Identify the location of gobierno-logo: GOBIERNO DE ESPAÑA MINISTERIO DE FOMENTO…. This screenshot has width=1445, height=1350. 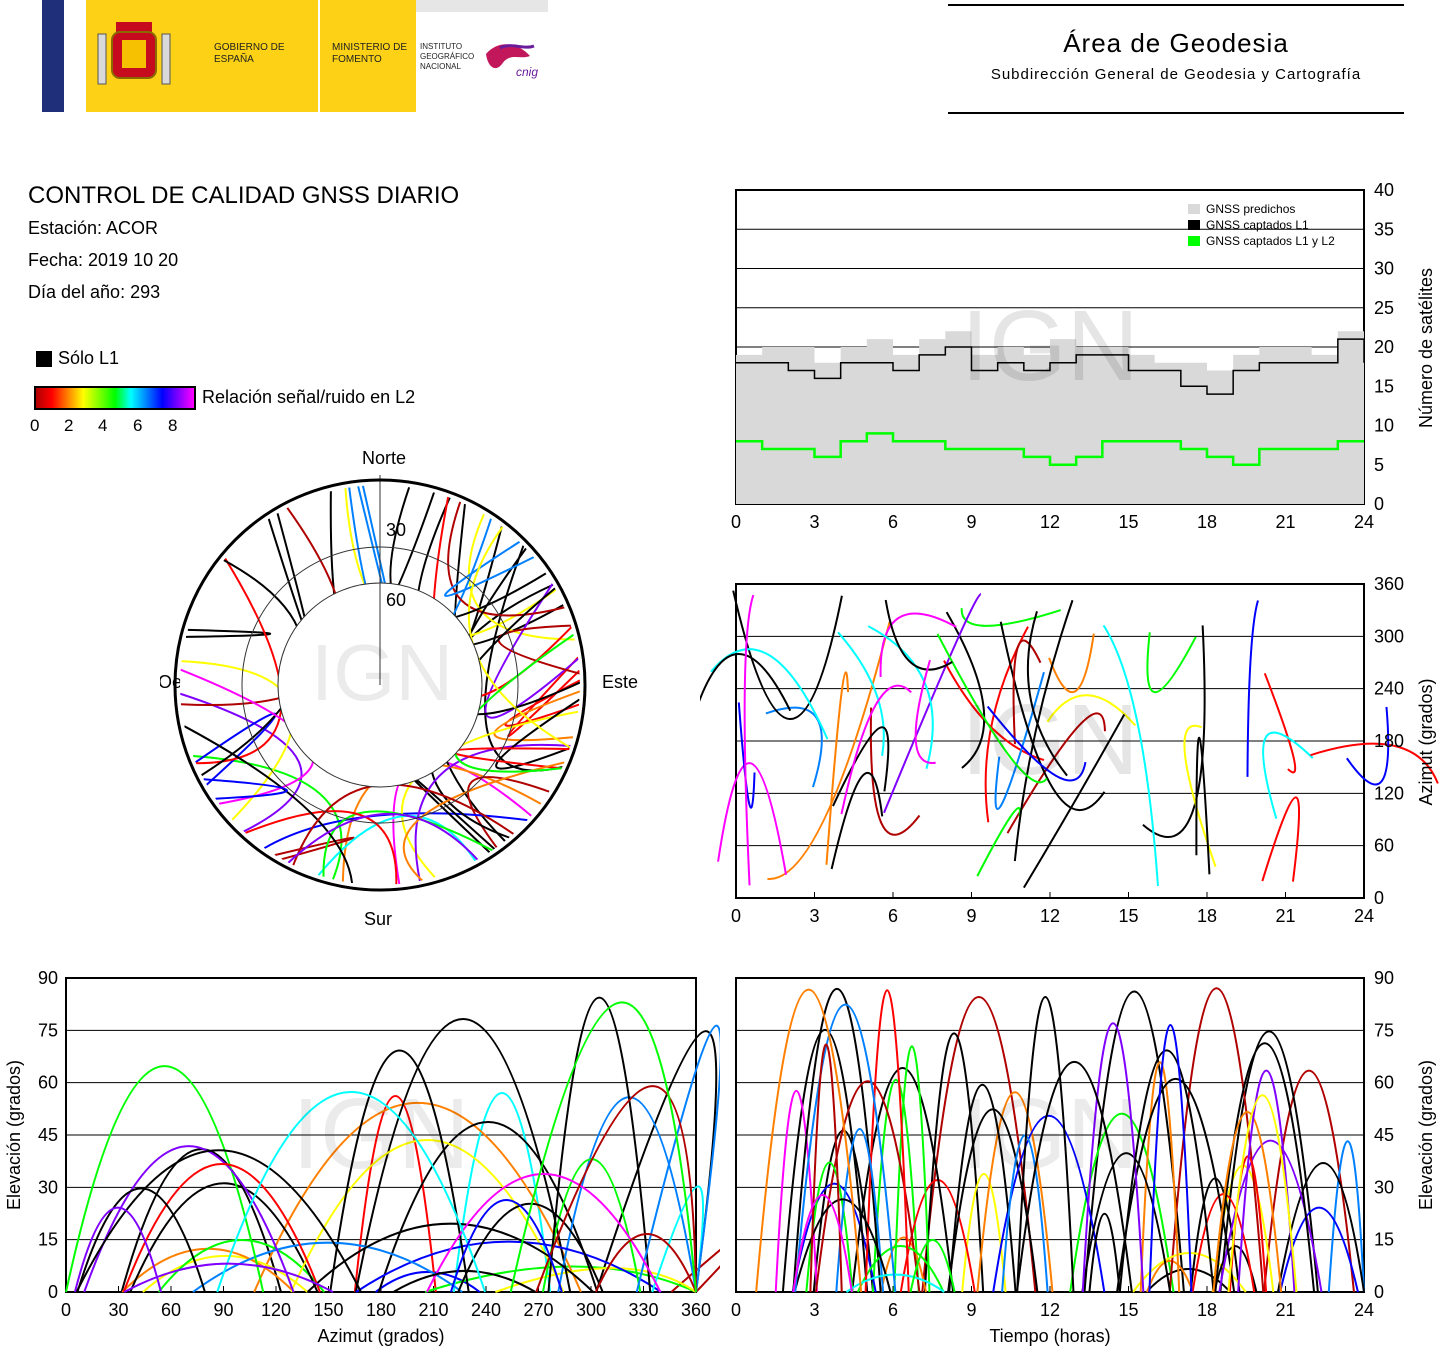
(295, 56).